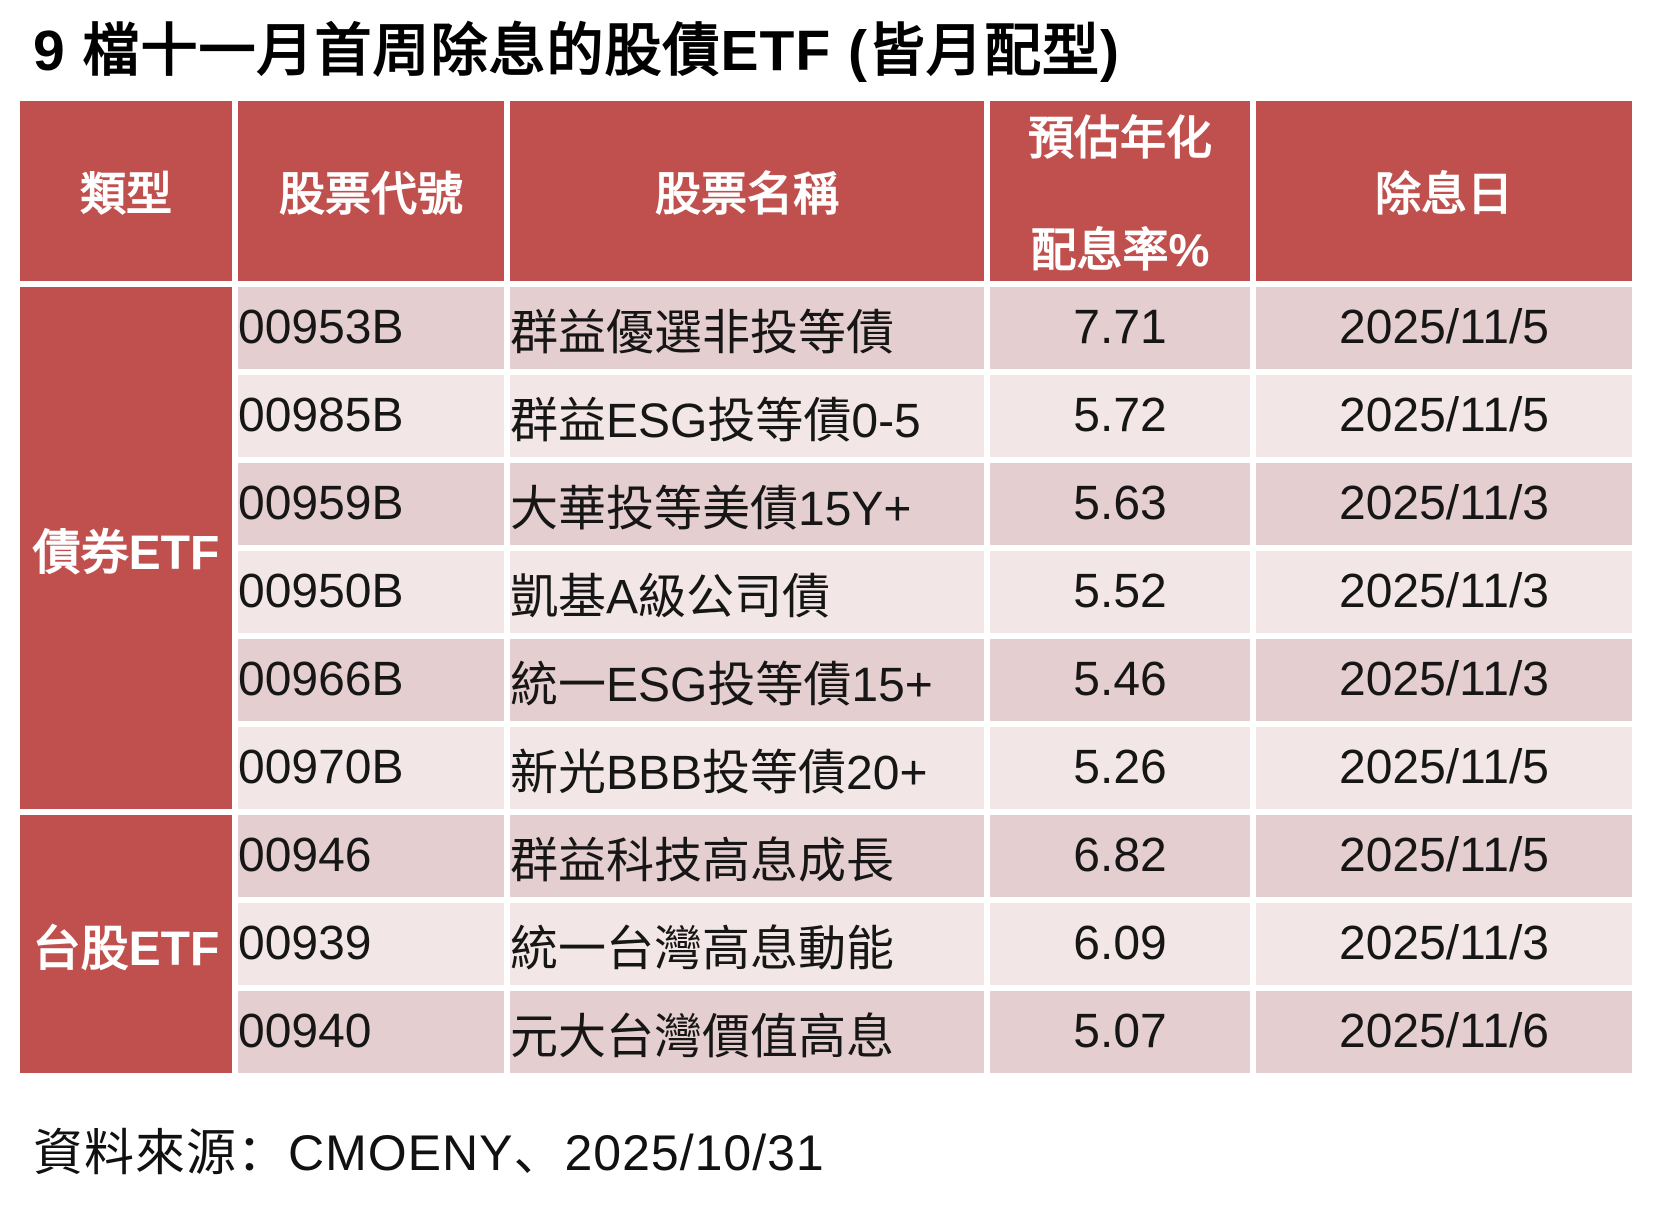  What do you see at coordinates (576, 51) in the screenshot?
I see `page-title: 9 檔十一月首周除息的股債ETF (皆月配型)` at bounding box center [576, 51].